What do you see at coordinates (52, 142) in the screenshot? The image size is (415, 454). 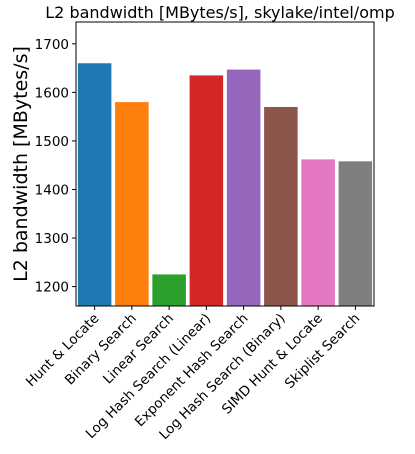 I see `y-tick-label: 1500` at bounding box center [52, 142].